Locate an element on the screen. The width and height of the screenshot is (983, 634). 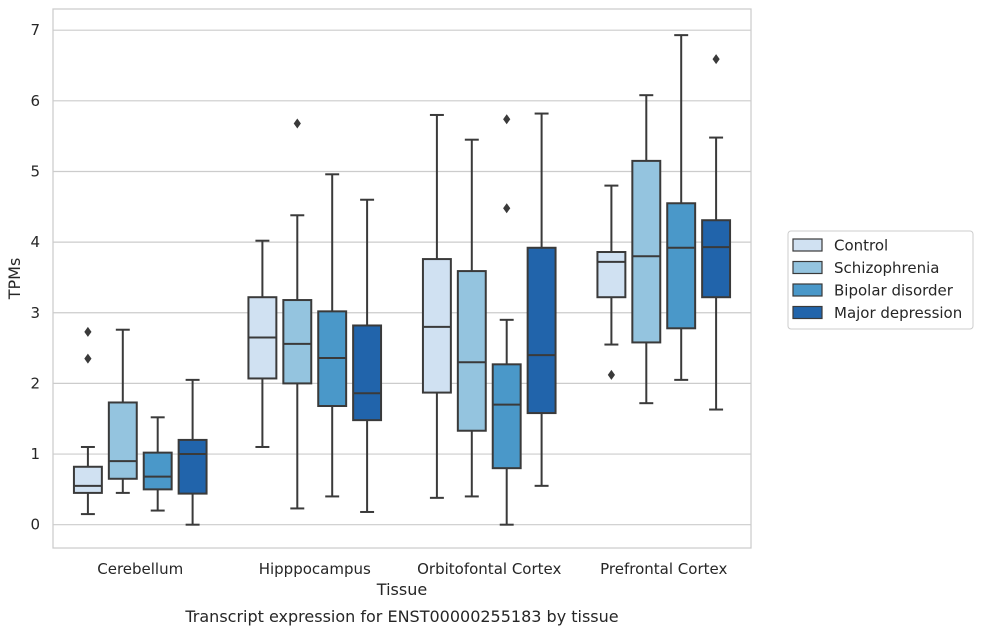
legend-item: Bipolar disorder is located at coordinates (873, 291).